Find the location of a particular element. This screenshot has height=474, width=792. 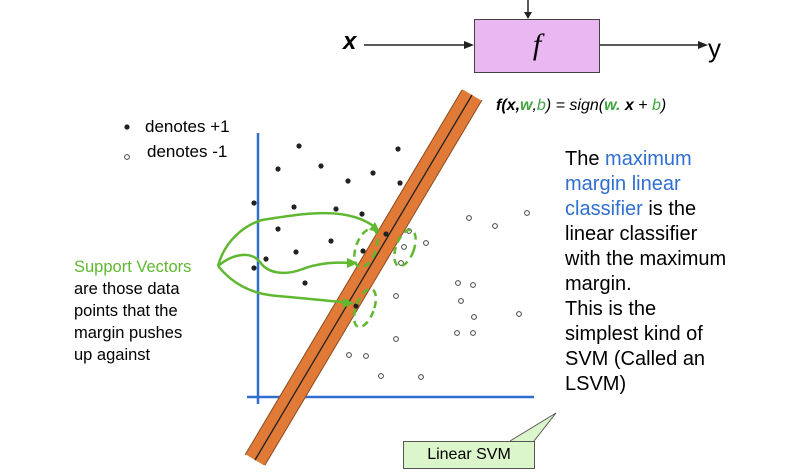

description-highlight: maximum is located at coordinates (648, 159).